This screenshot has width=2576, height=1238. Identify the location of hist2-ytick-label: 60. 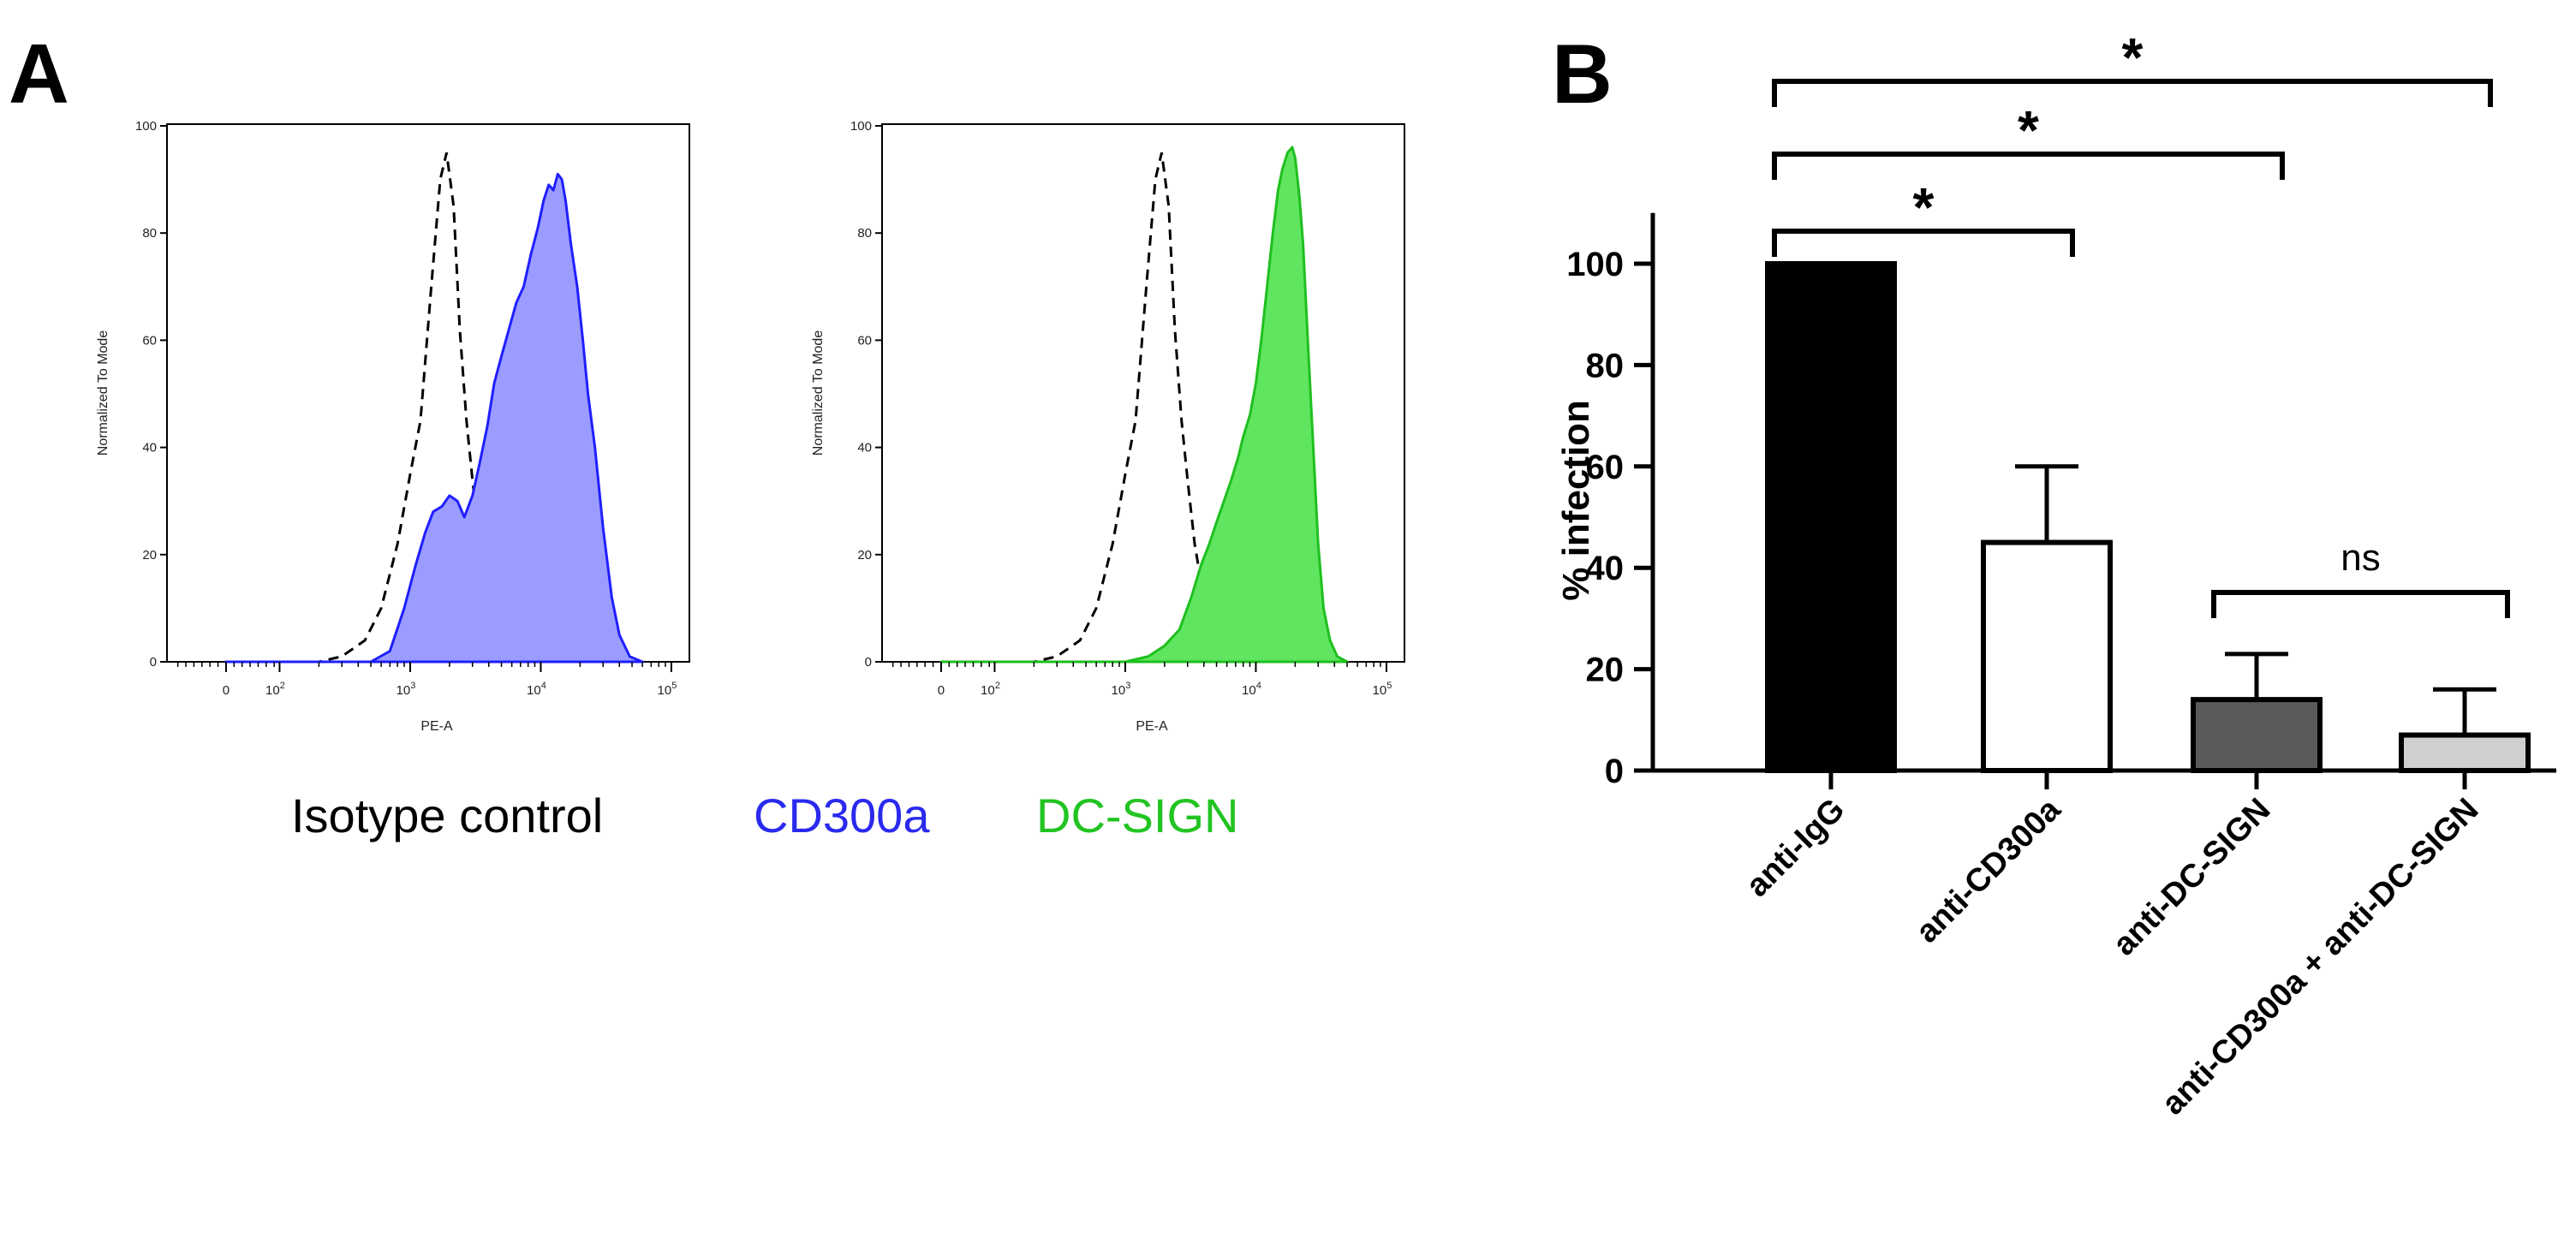
(865, 340).